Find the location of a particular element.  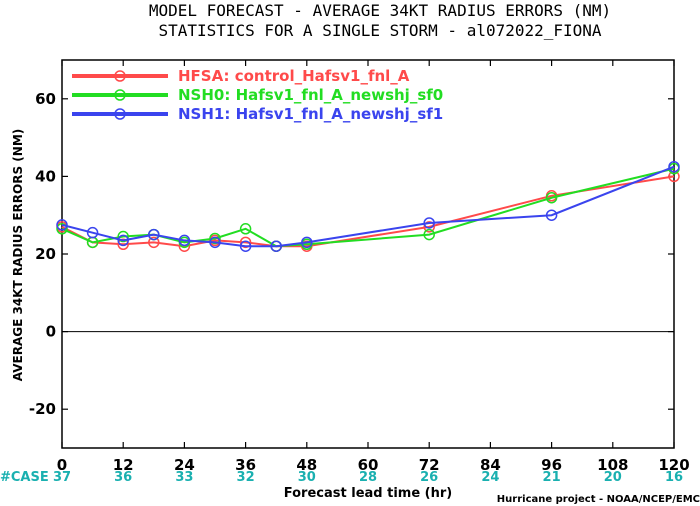

x-tick-label: 12 is located at coordinates (123, 465).